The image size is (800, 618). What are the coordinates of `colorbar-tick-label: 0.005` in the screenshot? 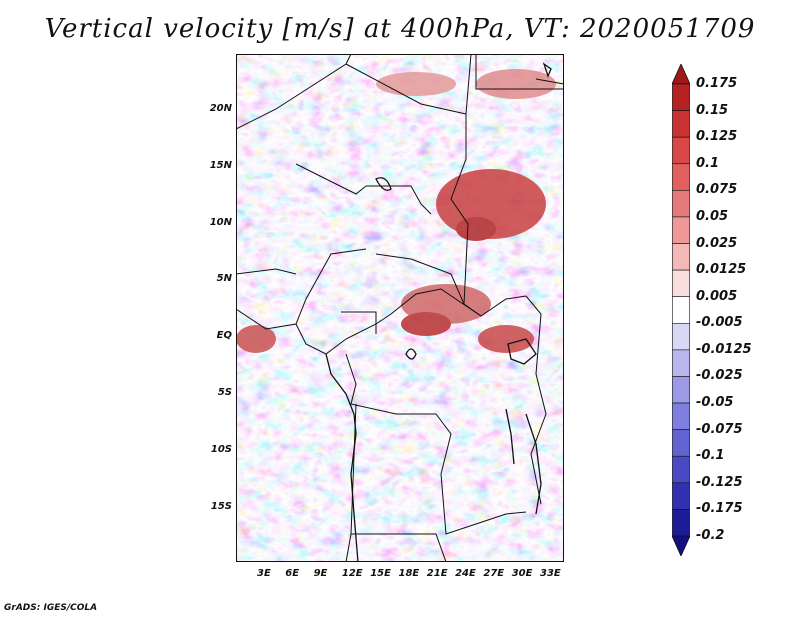 It's located at (717, 296).